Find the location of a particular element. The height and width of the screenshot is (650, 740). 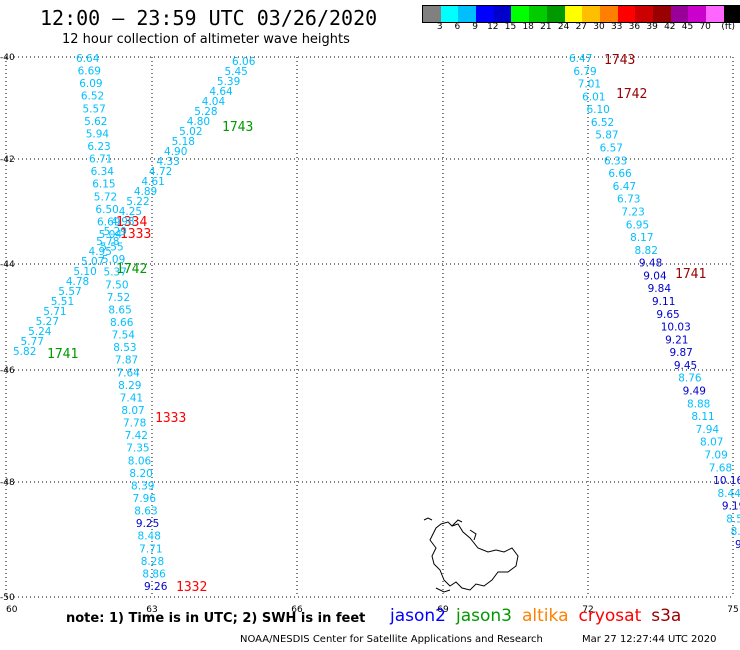

wave-height-value: 8.82 is located at coordinates (646, 251).